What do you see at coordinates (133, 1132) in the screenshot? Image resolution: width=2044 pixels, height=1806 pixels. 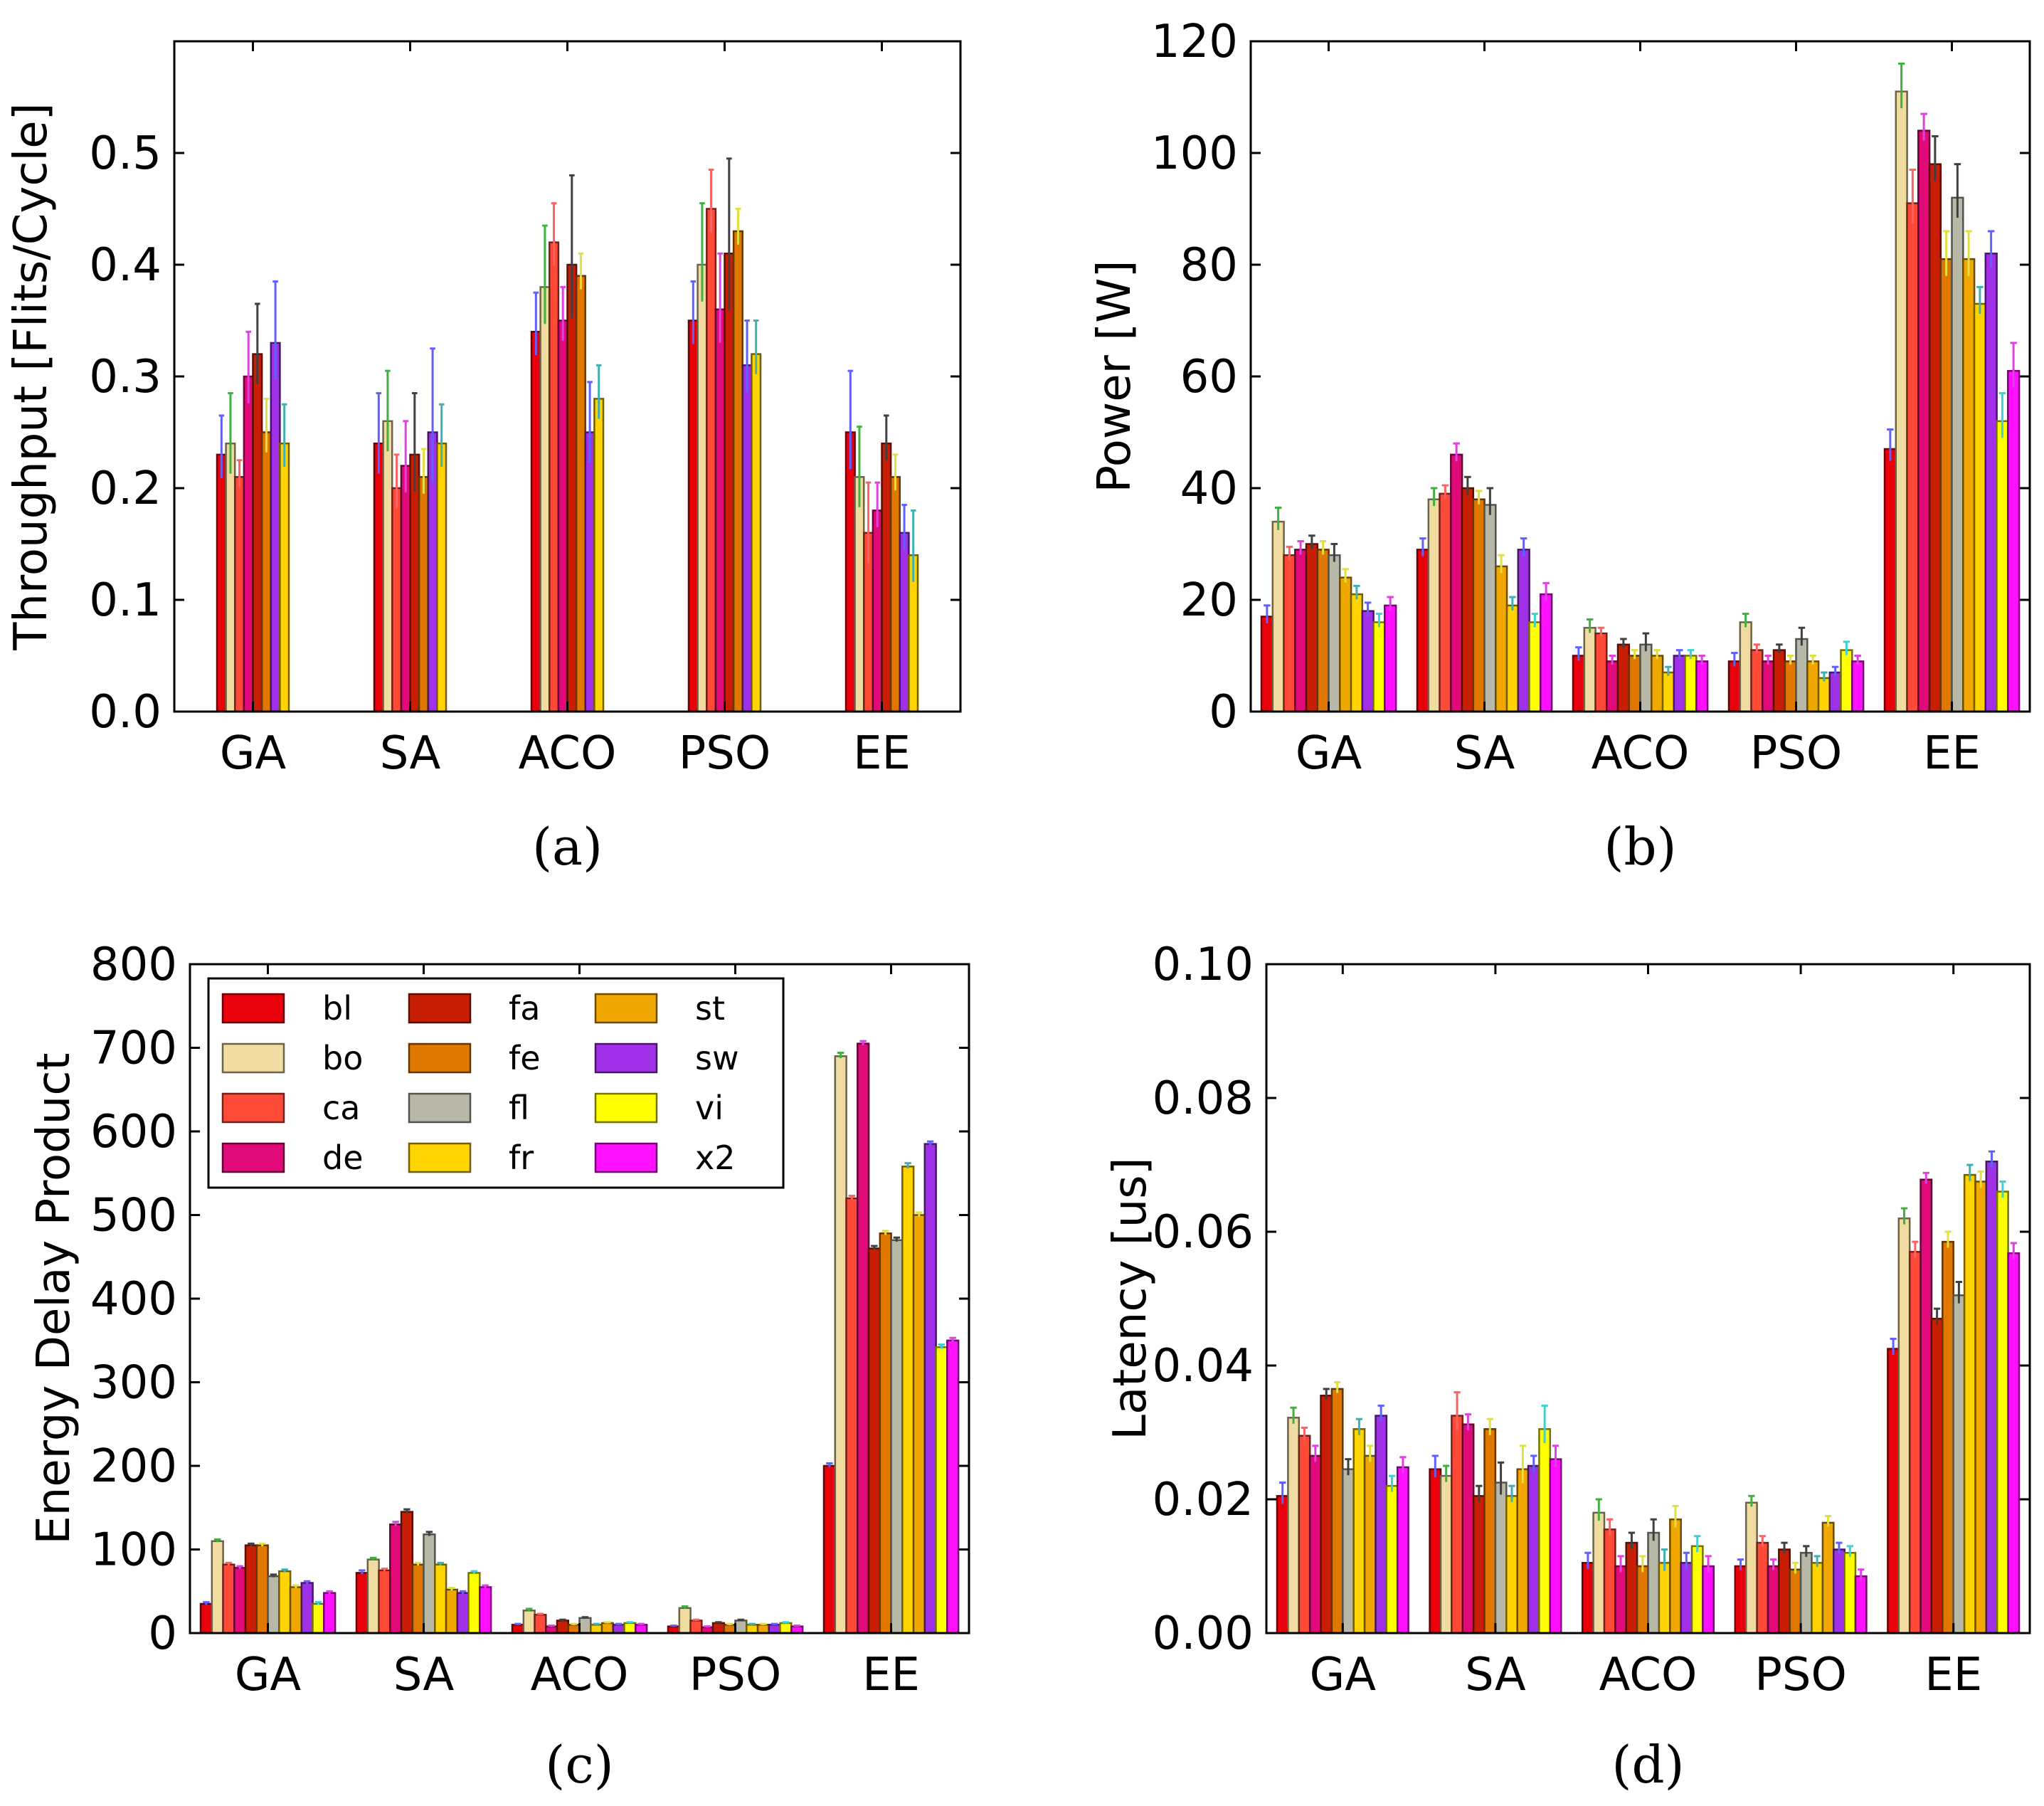 I see `y-tick-label: 600` at bounding box center [133, 1132].